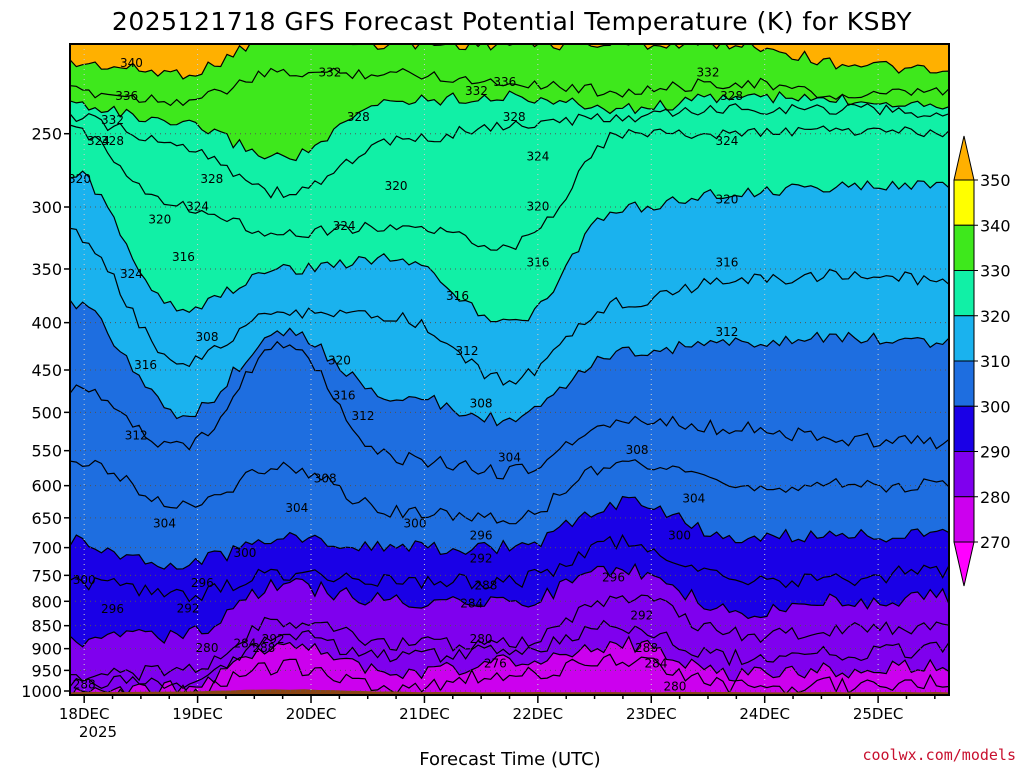 Image resolution: width=1024 pixels, height=768 pixels. What do you see at coordinates (46, 451) in the screenshot?
I see `y-tick-label: 550` at bounding box center [46, 451].